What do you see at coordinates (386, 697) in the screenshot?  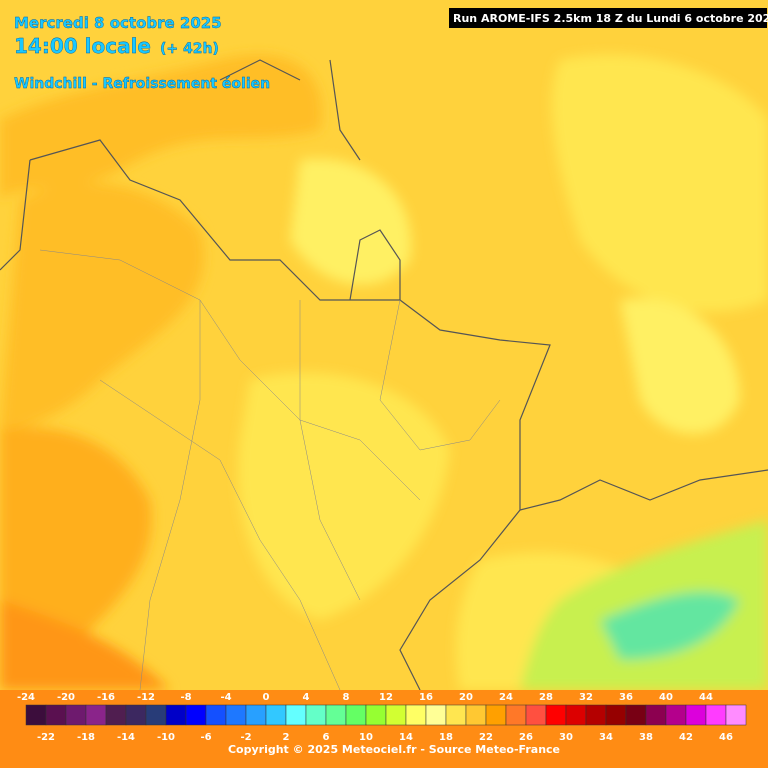 I see `legend-label: 12` at bounding box center [386, 697].